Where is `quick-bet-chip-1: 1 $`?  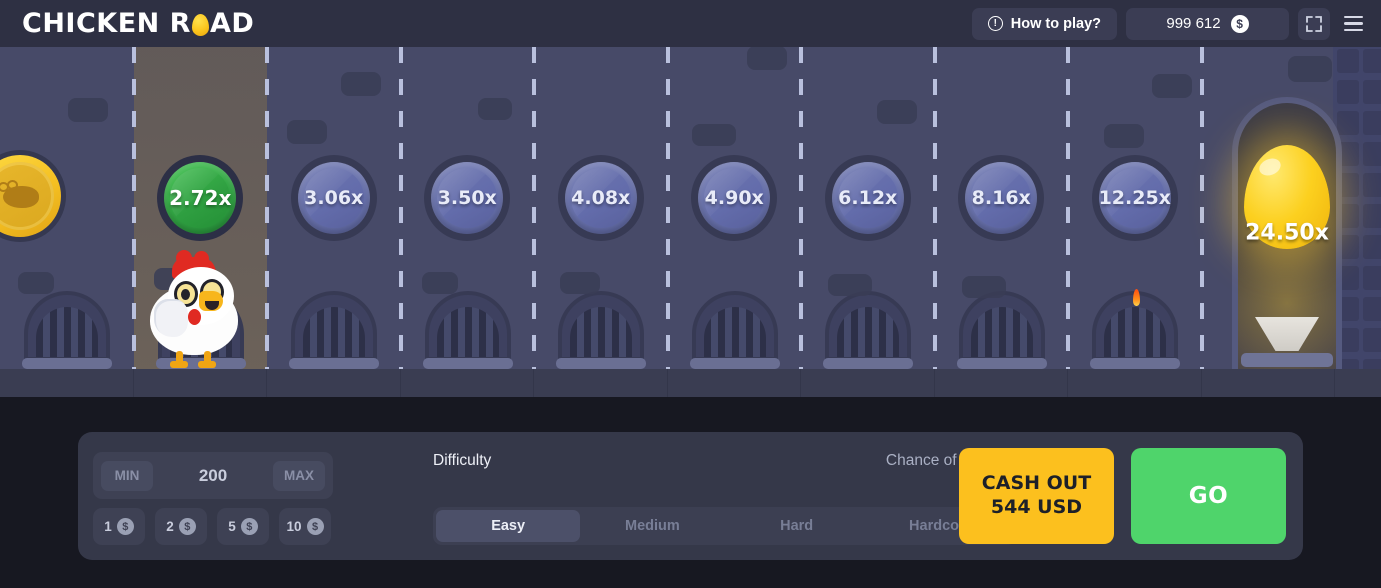
quick-bet-chip-1: 1 $ is located at coordinates (119, 526).